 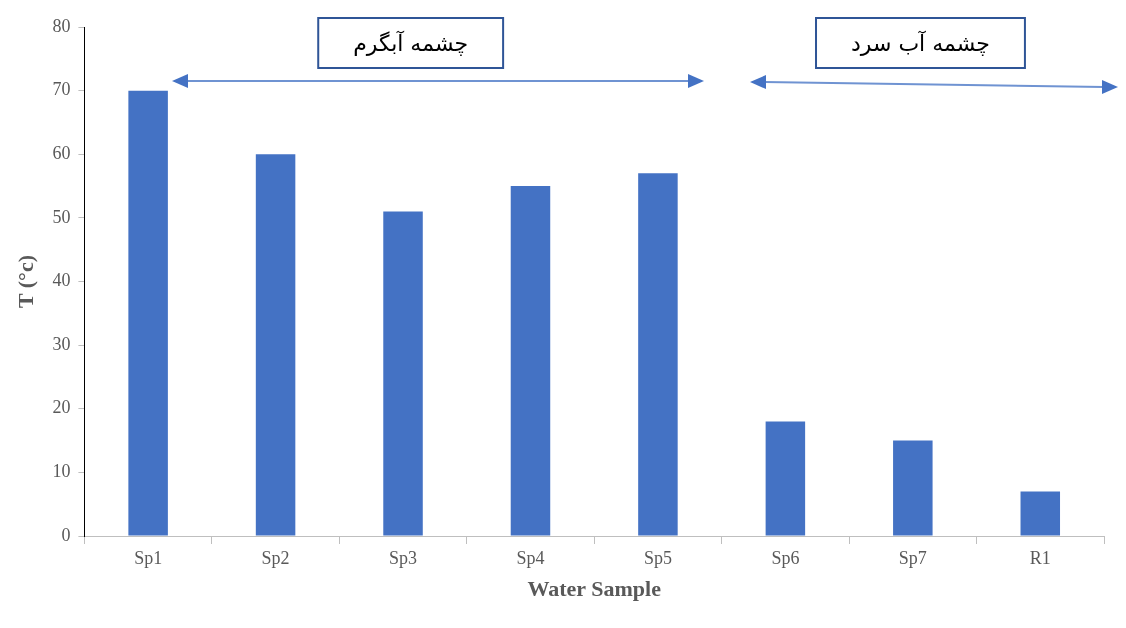 What do you see at coordinates (61, 280) in the screenshot?
I see `y-tick-label: 40` at bounding box center [61, 280].